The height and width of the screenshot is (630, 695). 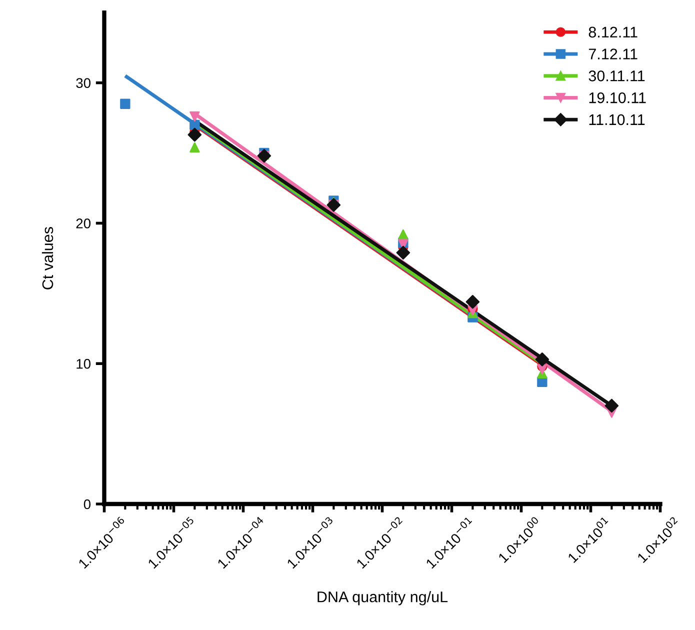 I want to click on x-tick-label: 1.0×10$^{01}$, so click(x=588, y=540).